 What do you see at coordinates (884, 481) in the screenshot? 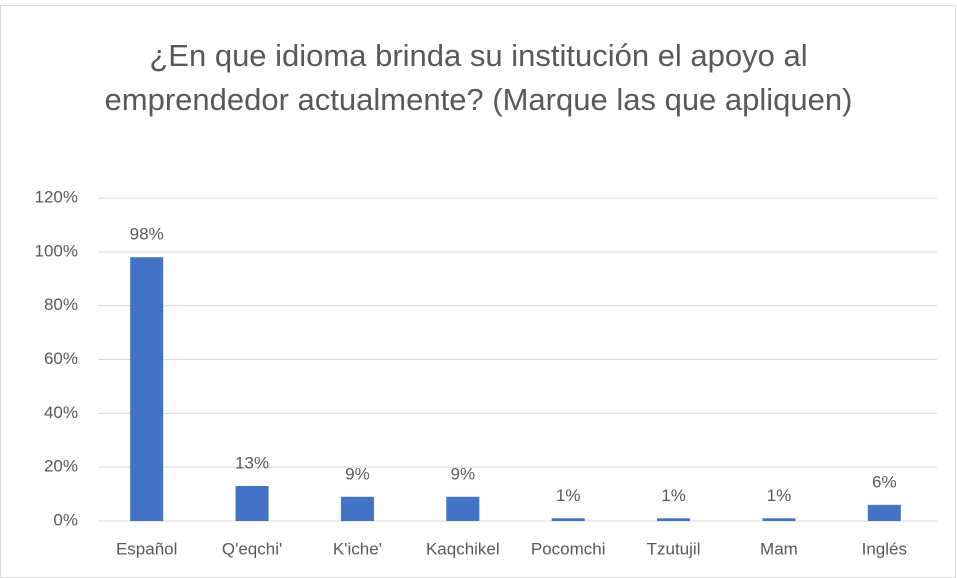
I see `data-label: 6%` at bounding box center [884, 481].